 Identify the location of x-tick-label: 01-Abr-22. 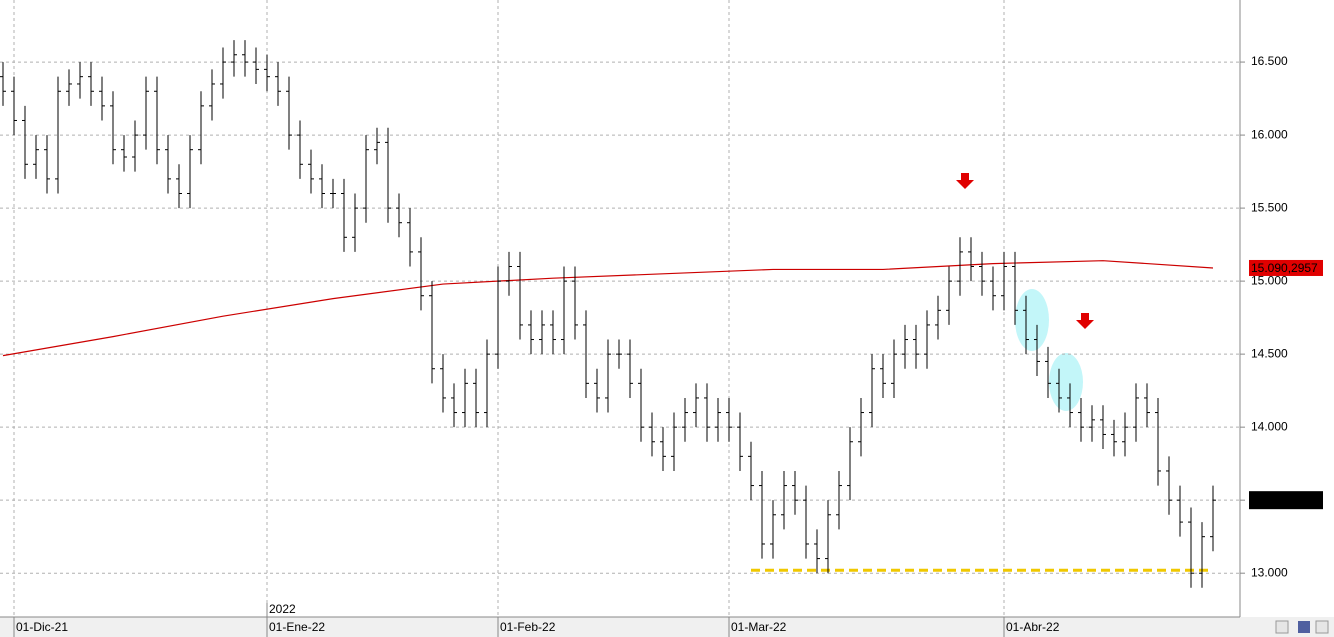
(1033, 627).